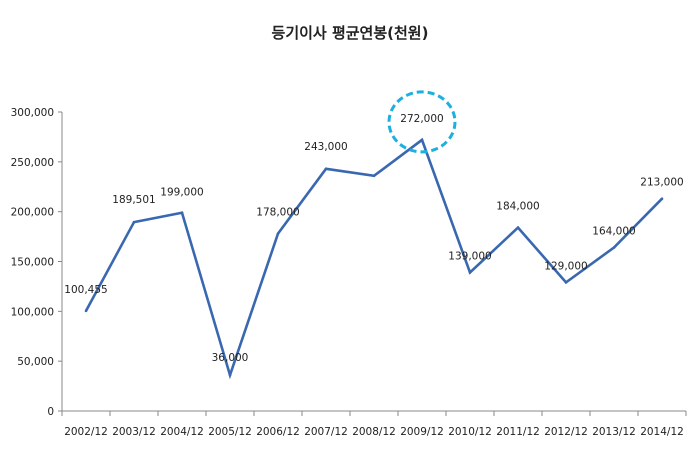 This screenshot has height=467, width=700. I want to click on data-label: 100,455, so click(85, 290).